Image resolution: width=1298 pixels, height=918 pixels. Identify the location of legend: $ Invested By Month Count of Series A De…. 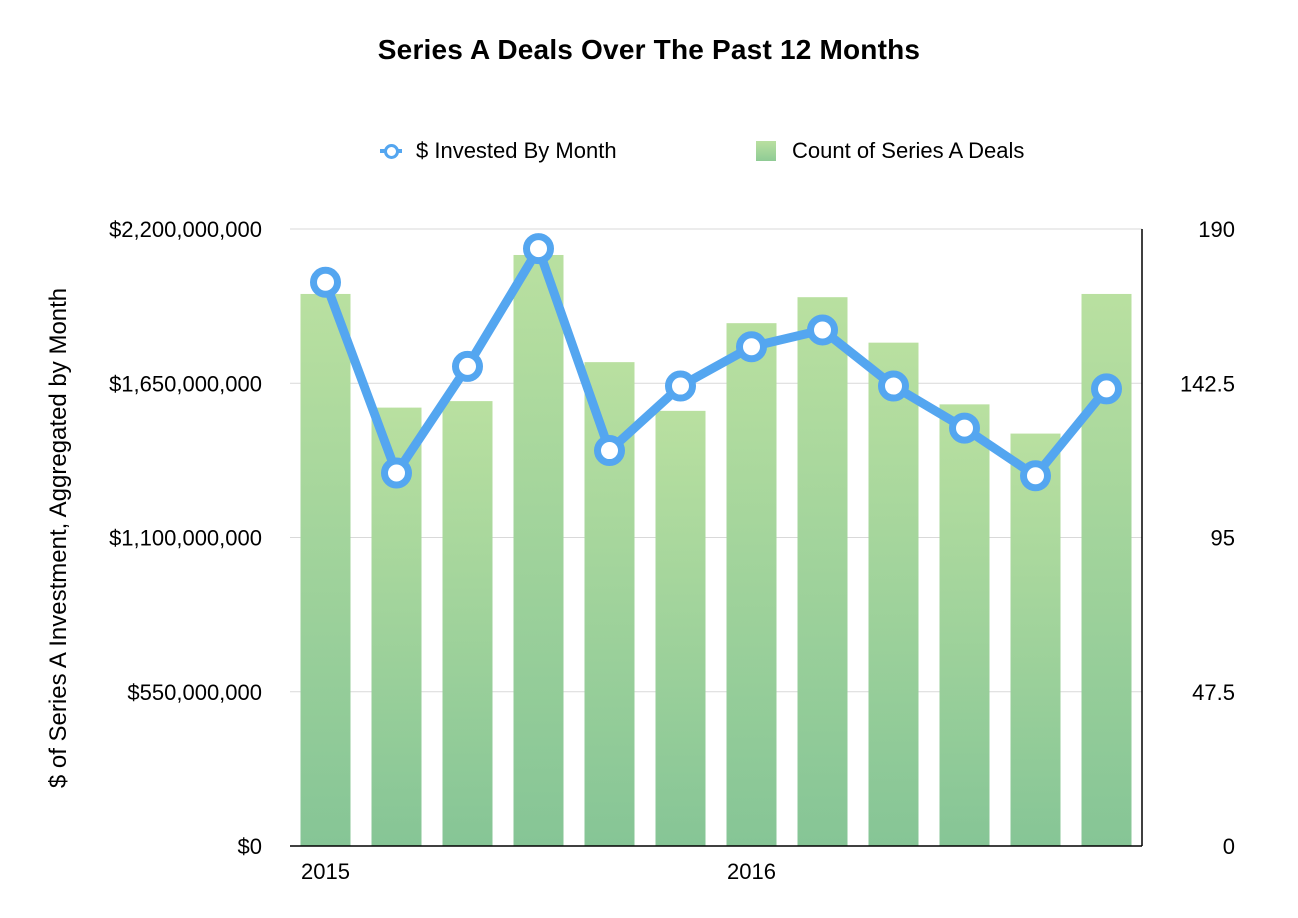
(649, 151).